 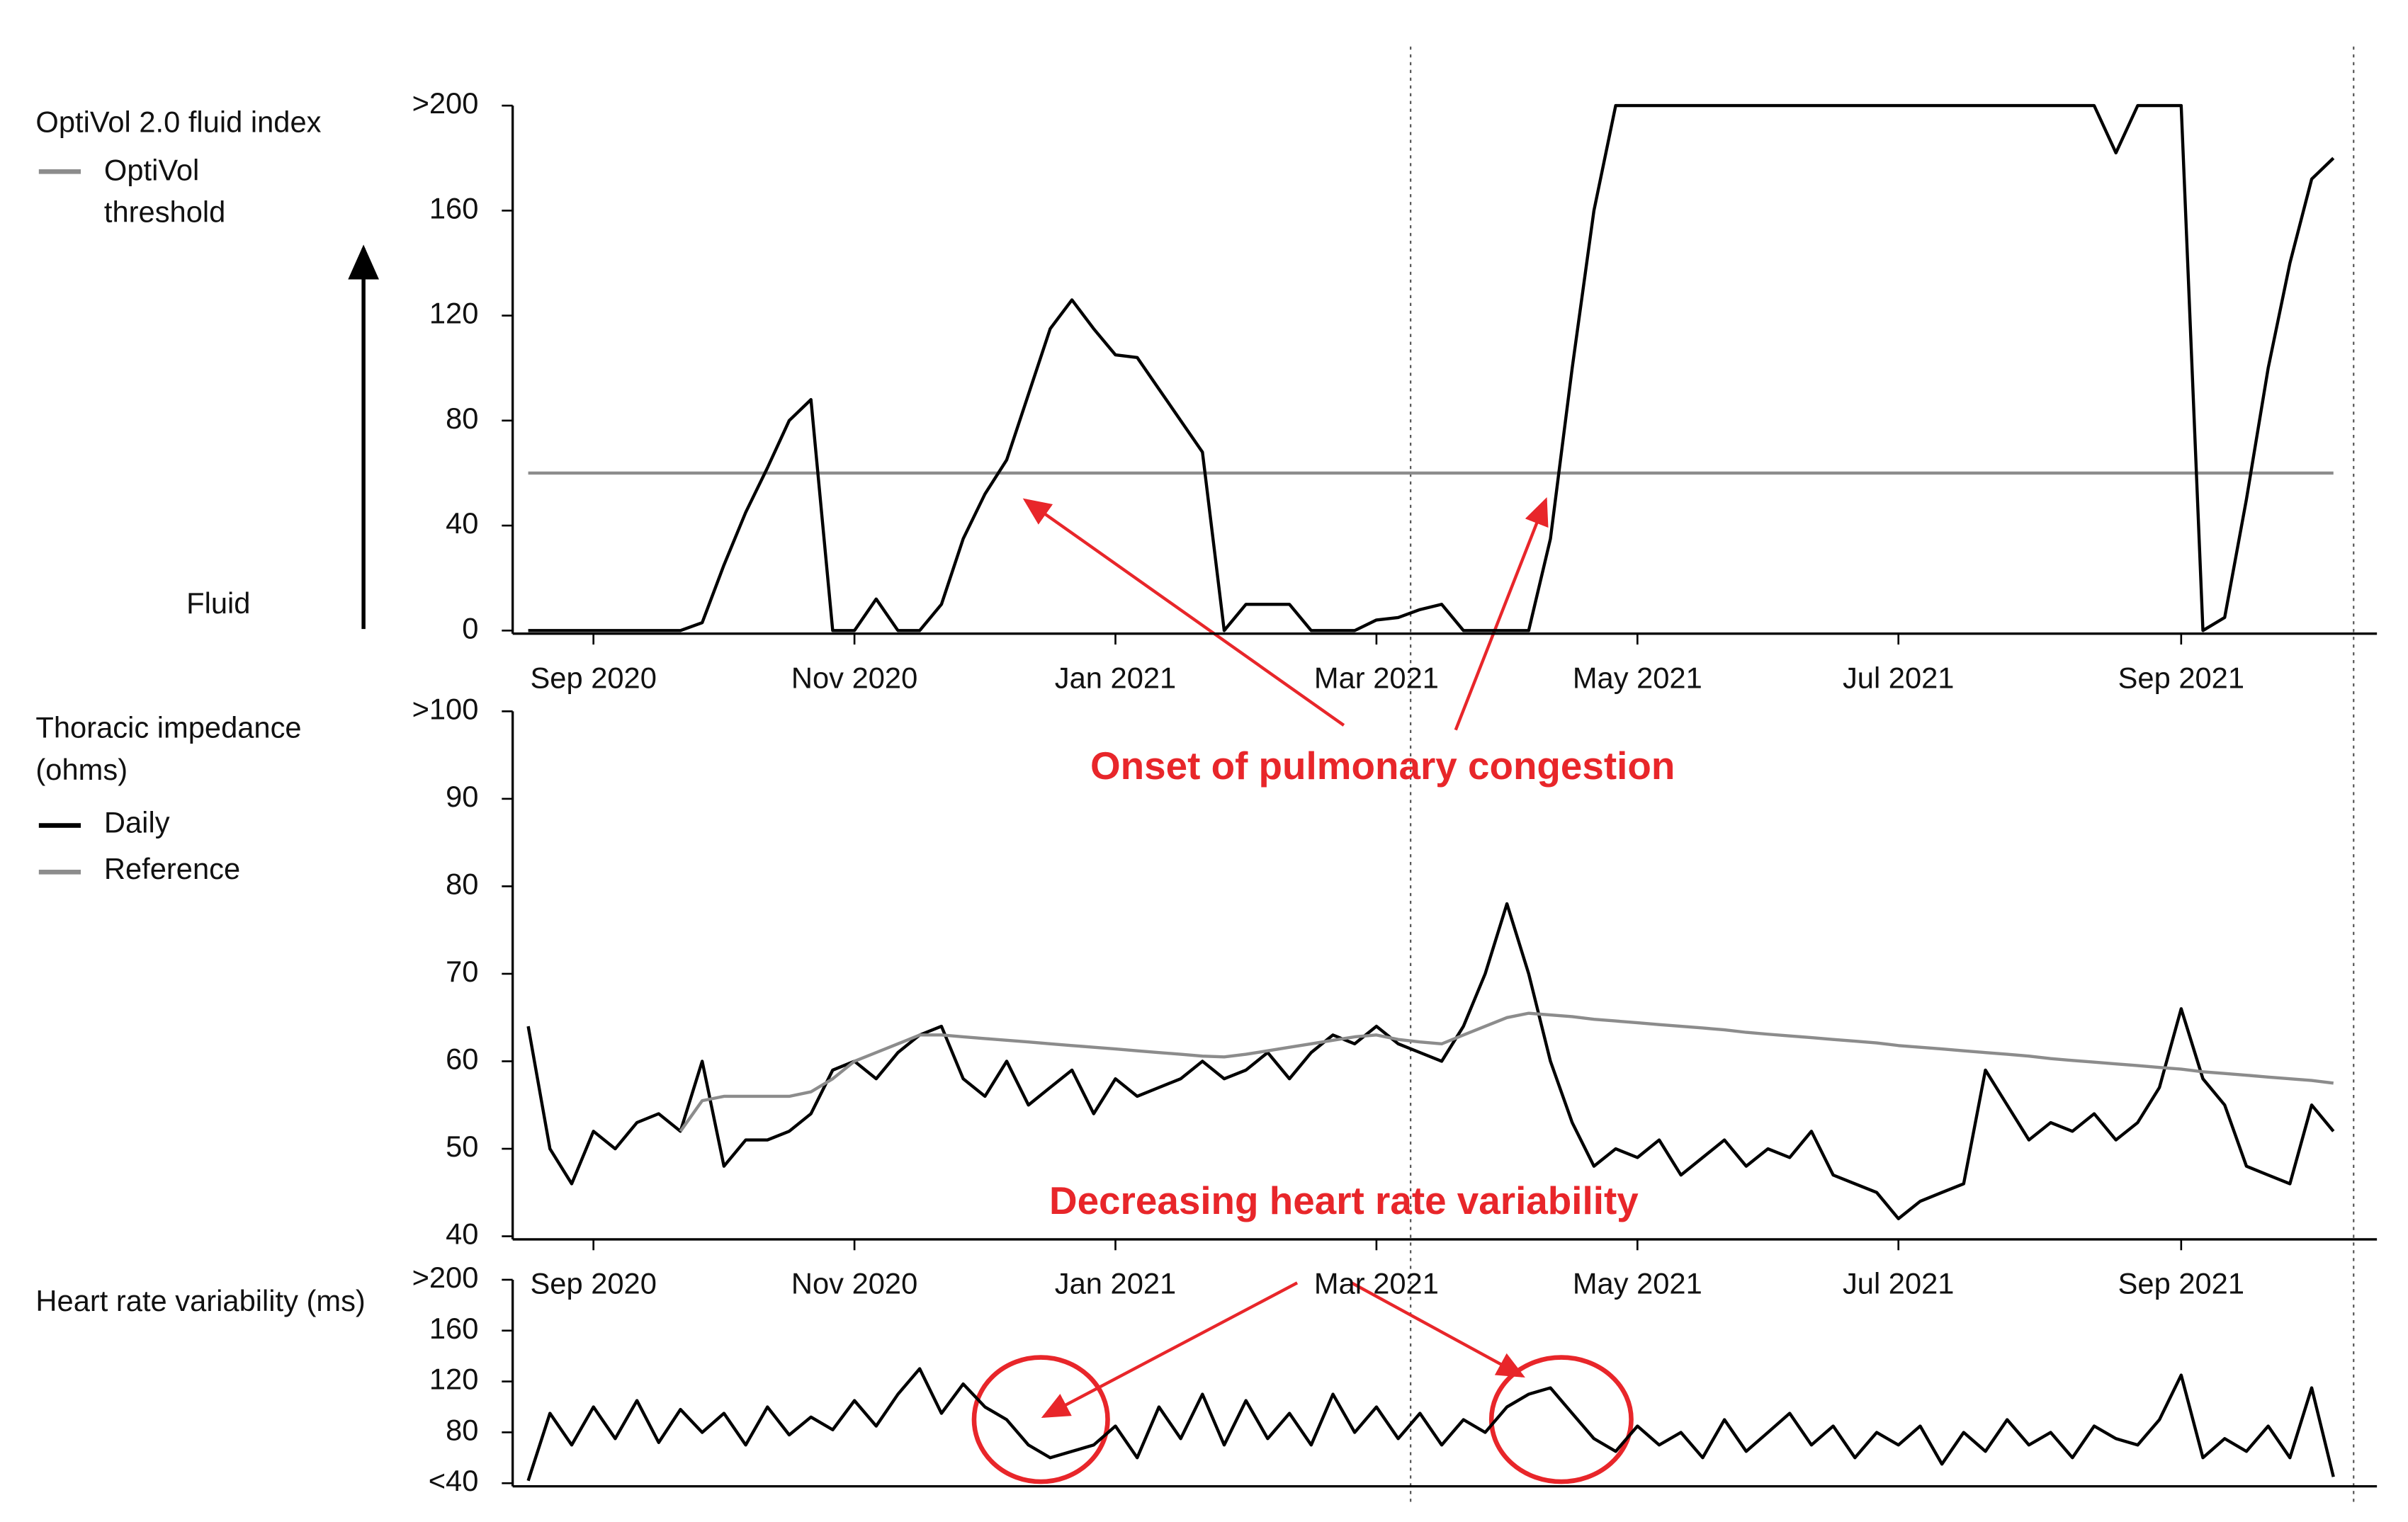 I want to click on legend-label: Daily, so click(x=136, y=824).